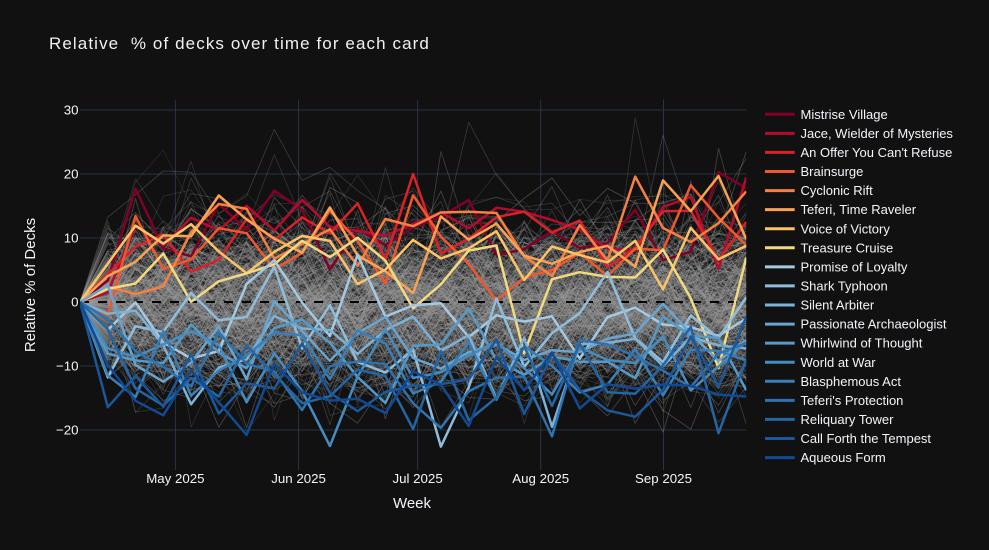 The width and height of the screenshot is (989, 550). I want to click on svg-text: Jul 2025, so click(417, 478).